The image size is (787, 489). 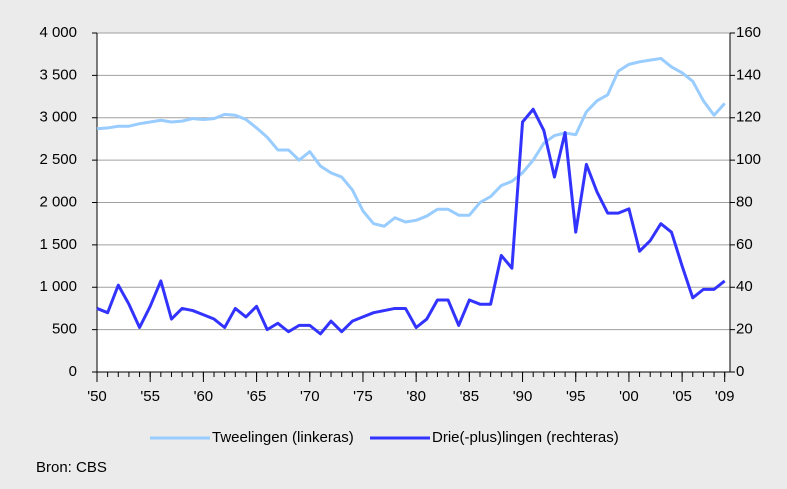 What do you see at coordinates (71, 467) in the screenshot?
I see `source: Bron: CBS` at bounding box center [71, 467].